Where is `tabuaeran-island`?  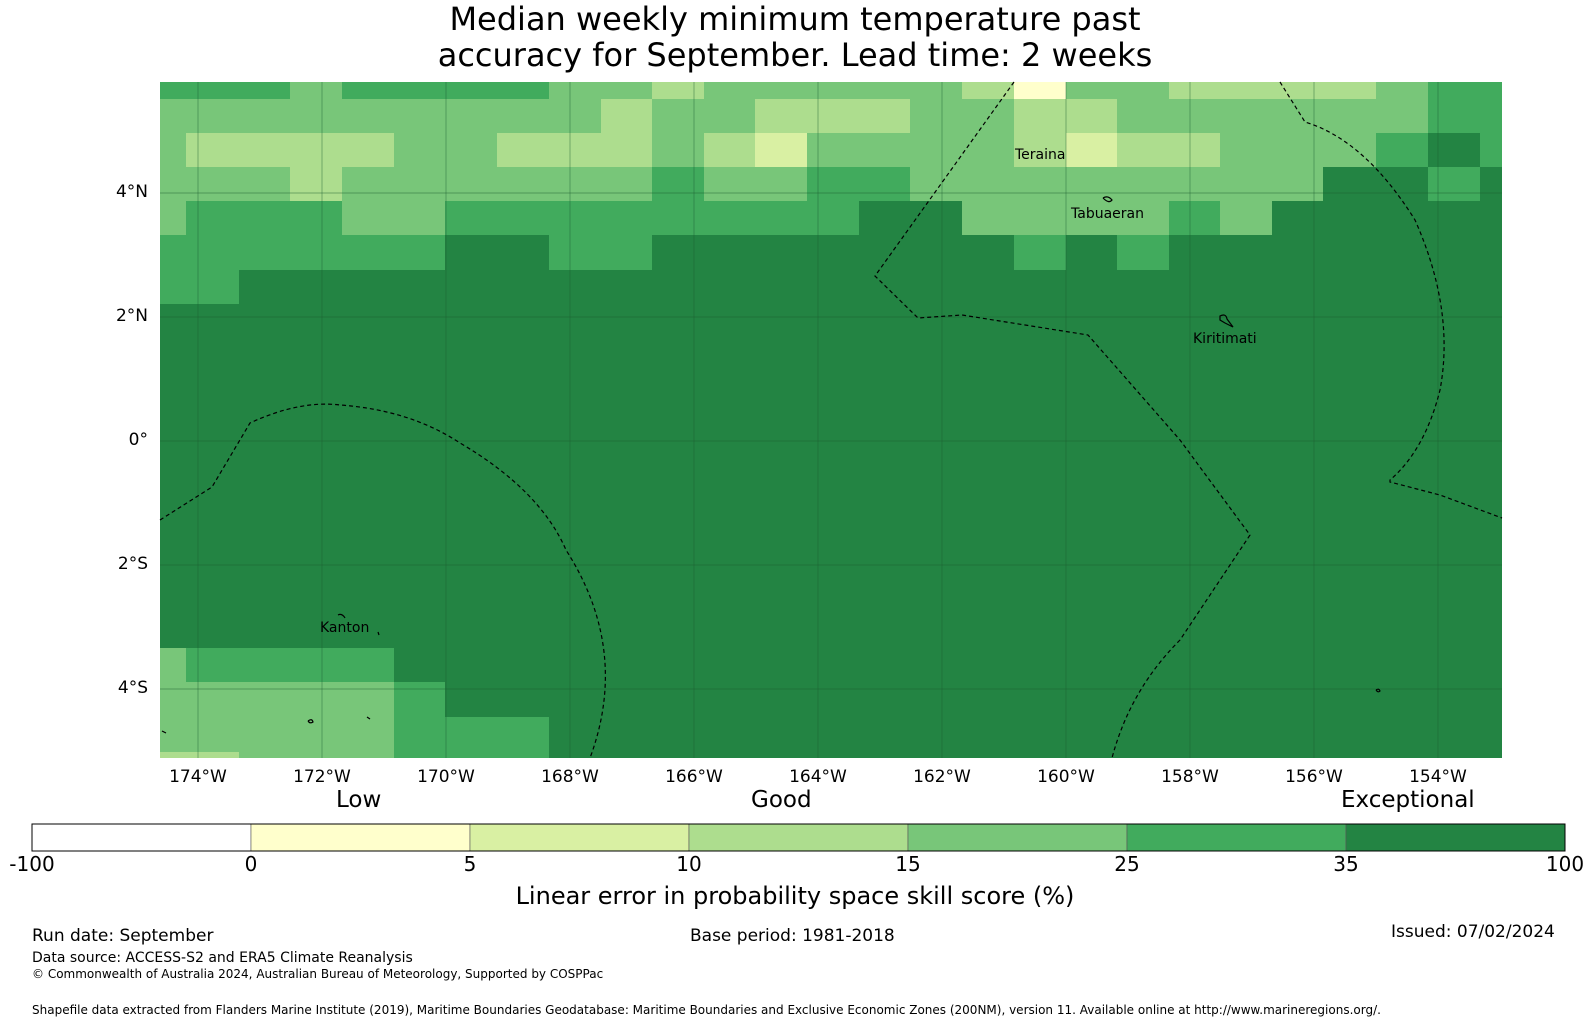 tabuaeran-island is located at coordinates (1107, 199).